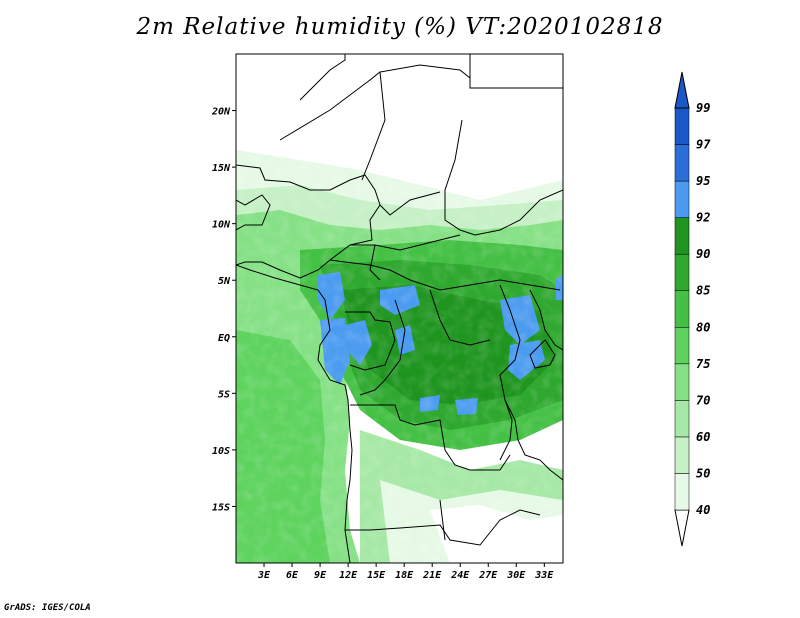  Describe the element at coordinates (516, 575) in the screenshot. I see `lon-tick-label: 30E` at that location.